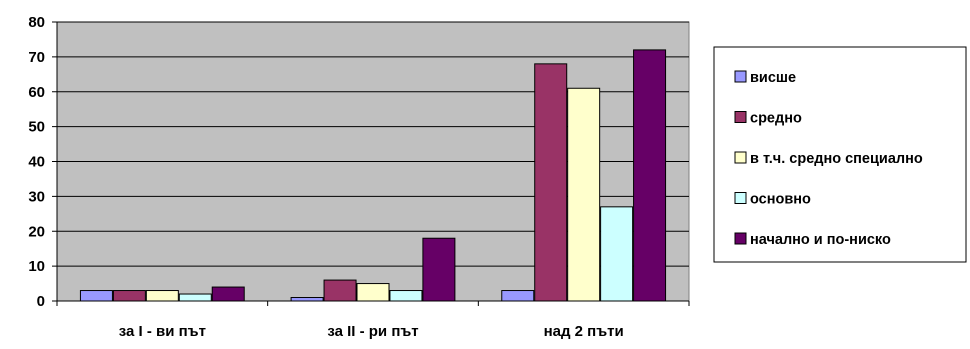  I want to click on legend-label: основно, so click(780, 200).